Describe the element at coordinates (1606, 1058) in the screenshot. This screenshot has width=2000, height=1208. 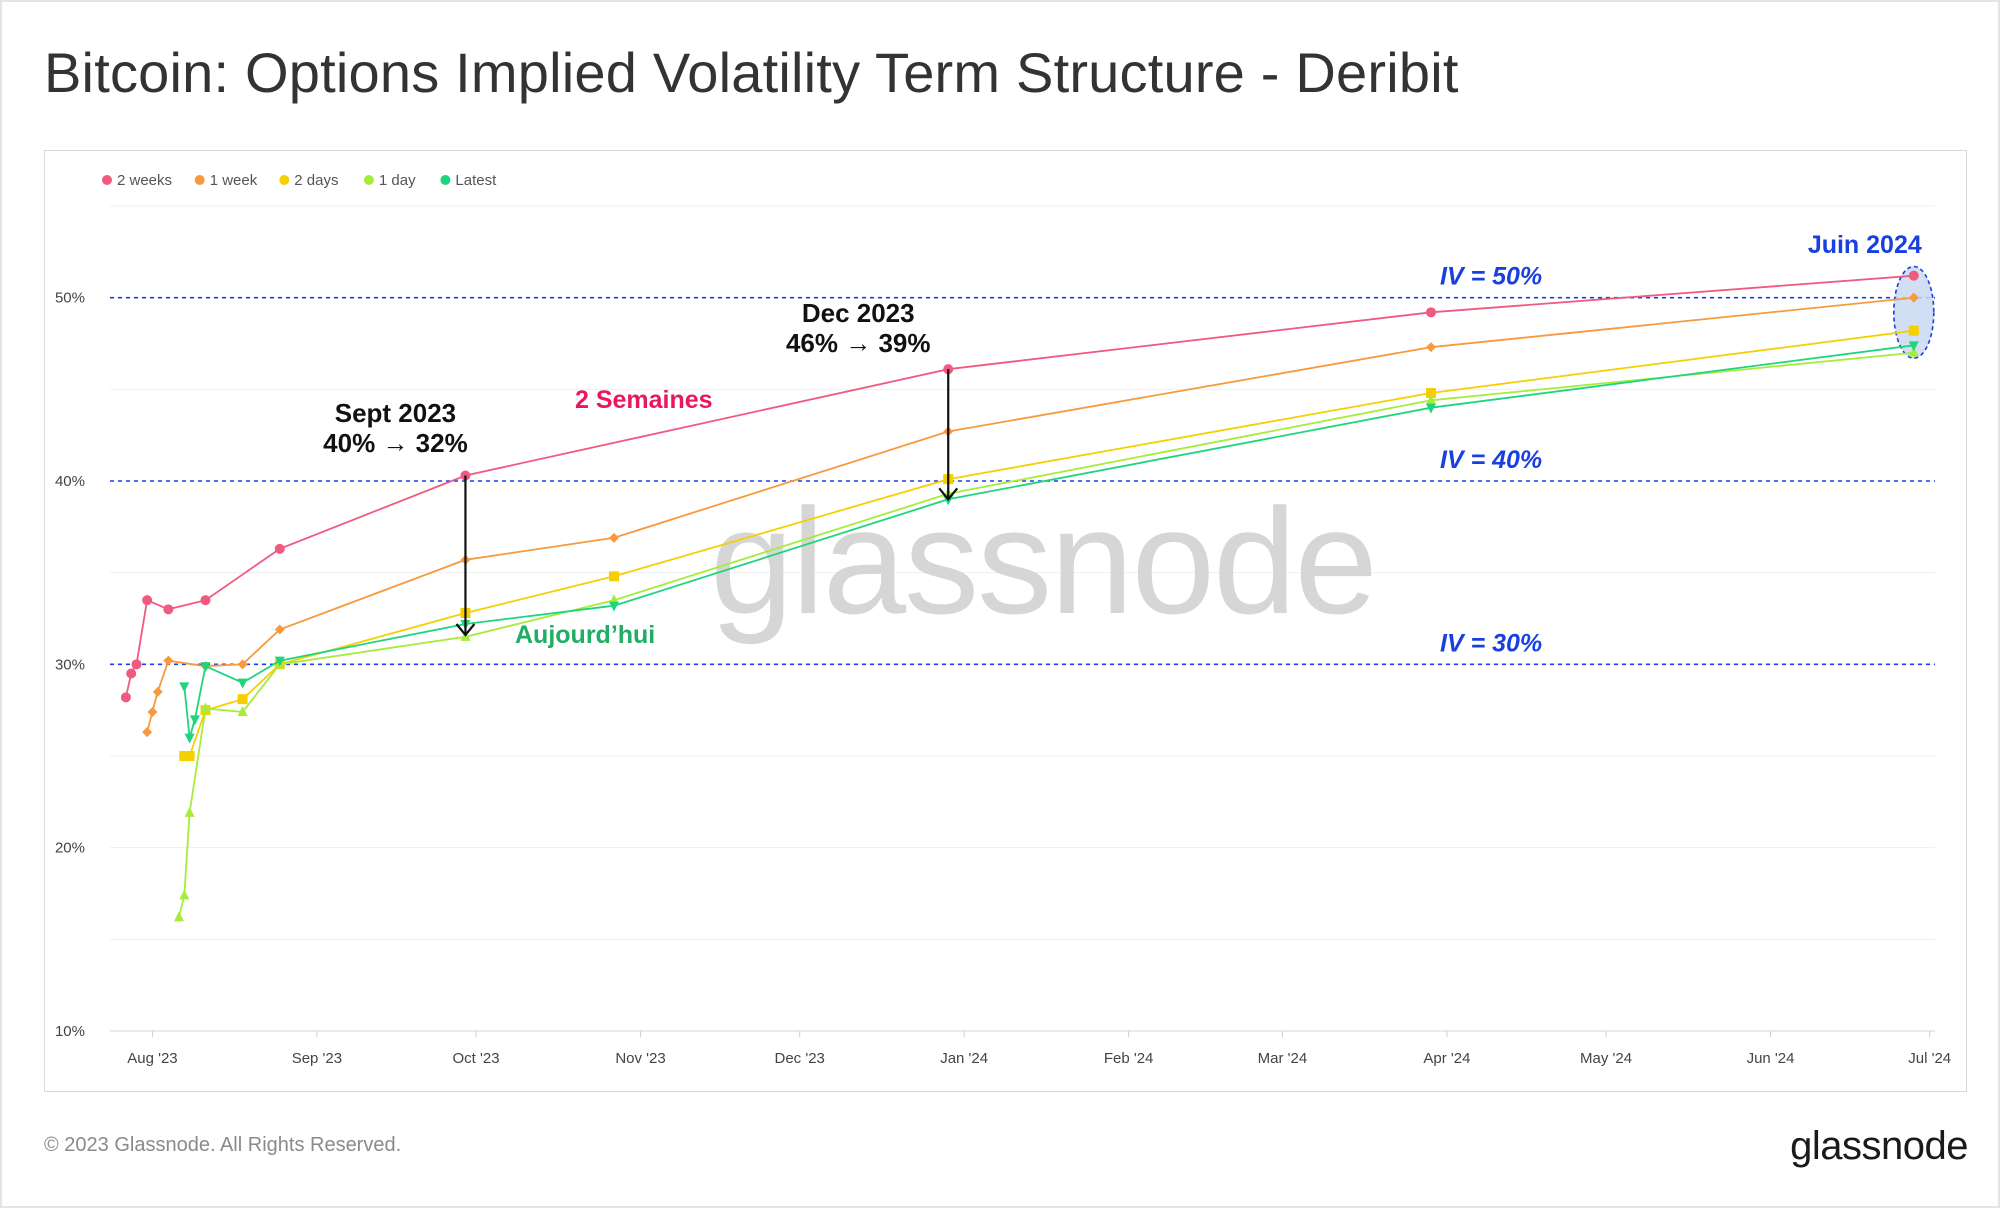
I see `x-tick-label: May '24` at that location.